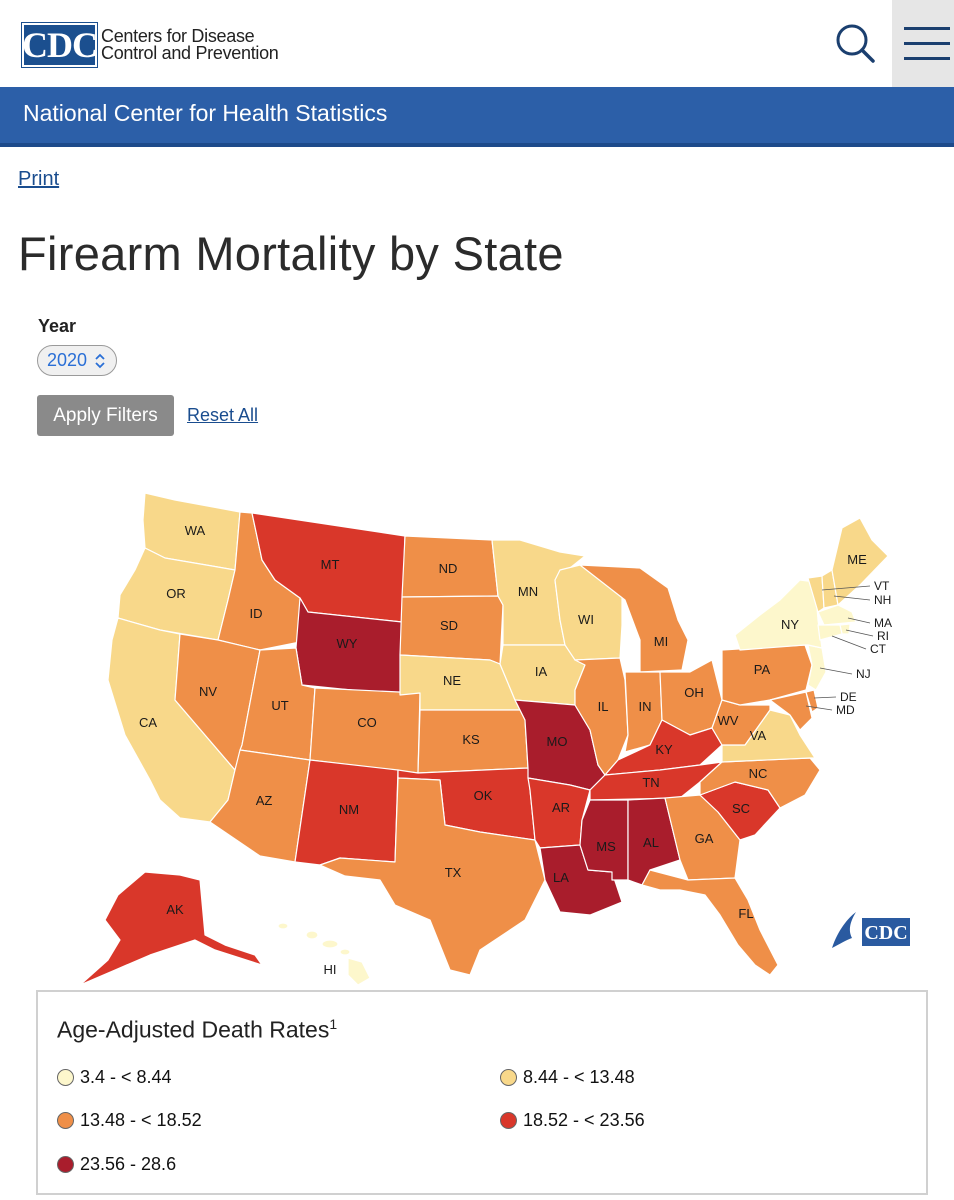 The height and width of the screenshot is (1200, 954). What do you see at coordinates (848, 697) in the screenshot?
I see `label-DE: DE` at bounding box center [848, 697].